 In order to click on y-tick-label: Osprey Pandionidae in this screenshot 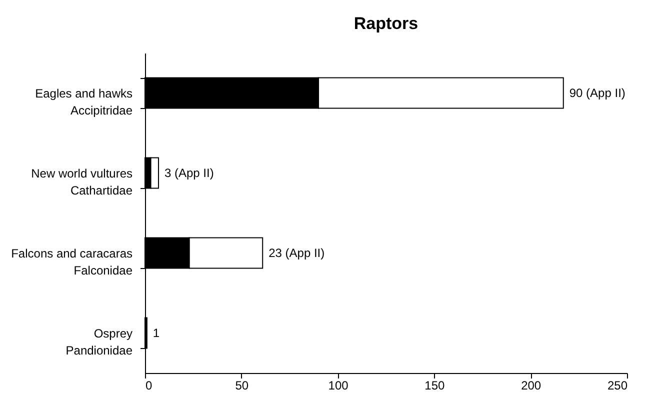, I will do `click(99, 342)`.